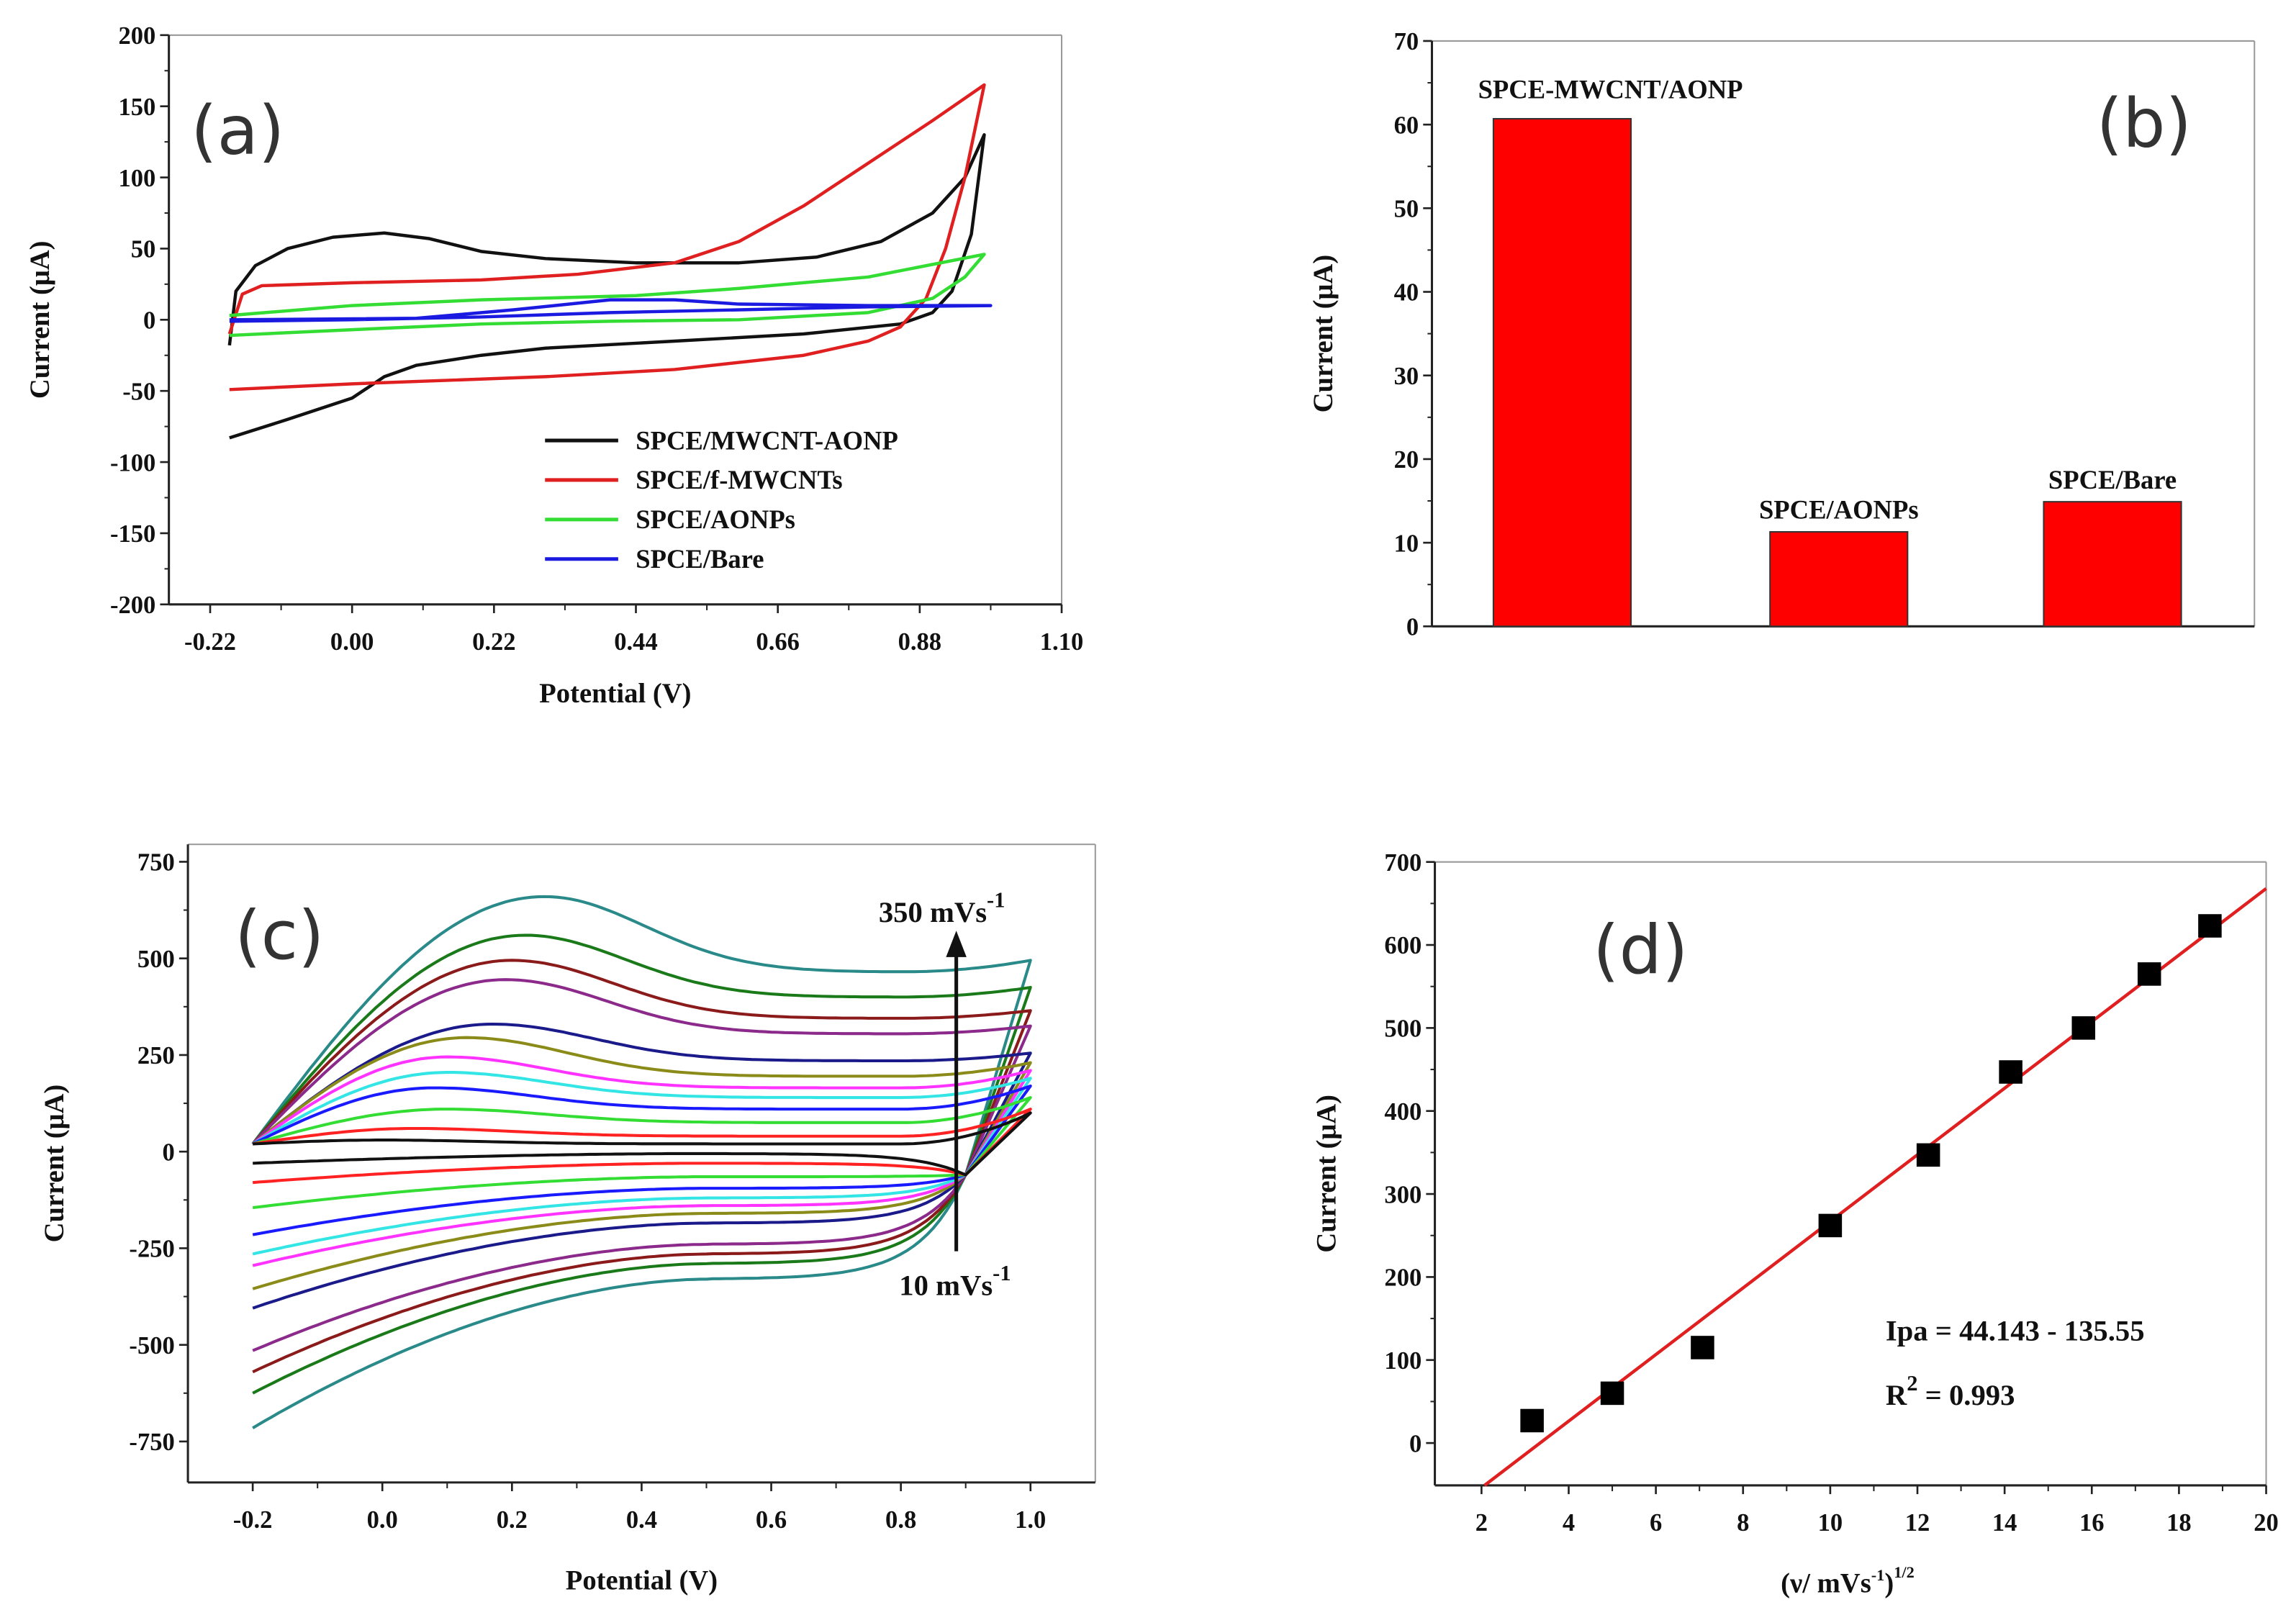 The image size is (2296, 1620). What do you see at coordinates (1403, 945) in the screenshot?
I see `y-tick-label: 600` at bounding box center [1403, 945].